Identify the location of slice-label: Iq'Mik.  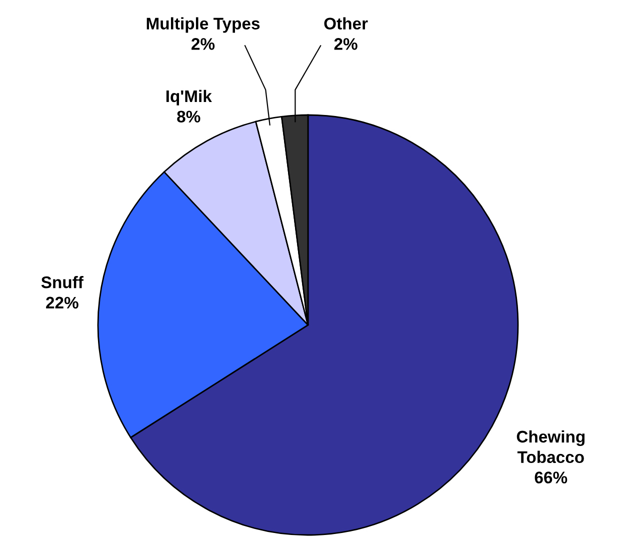
(189, 98).